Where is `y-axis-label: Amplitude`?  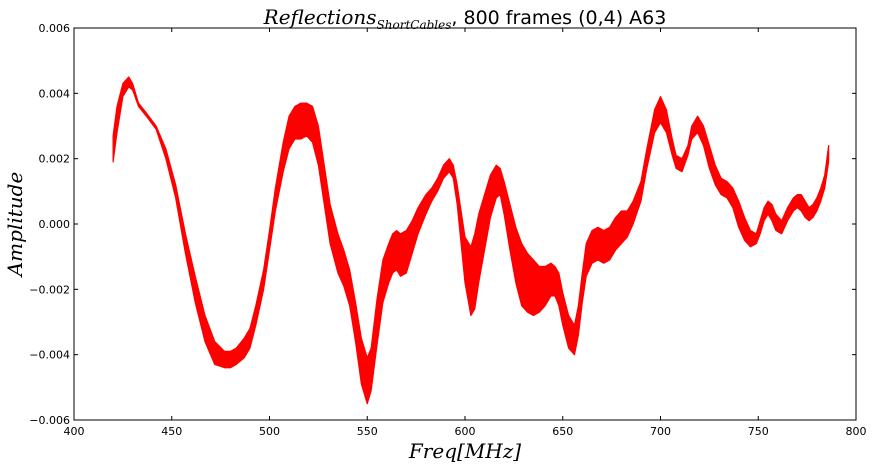
y-axis-label: Amplitude is located at coordinates (15, 225).